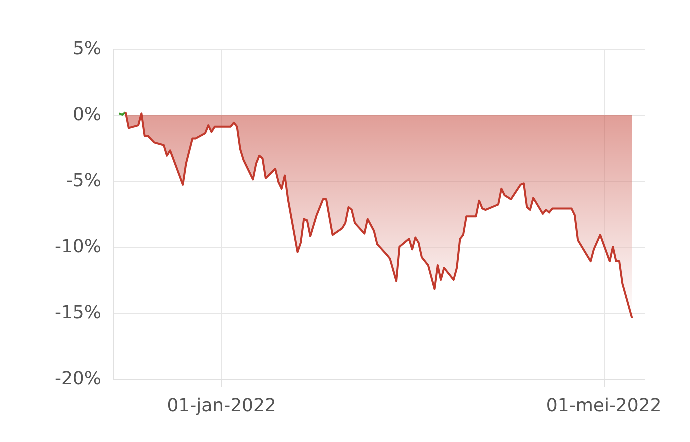 This screenshot has height=442, width=690. What do you see at coordinates (87, 49) in the screenshot?
I see `y-tick-label: 5%` at bounding box center [87, 49].